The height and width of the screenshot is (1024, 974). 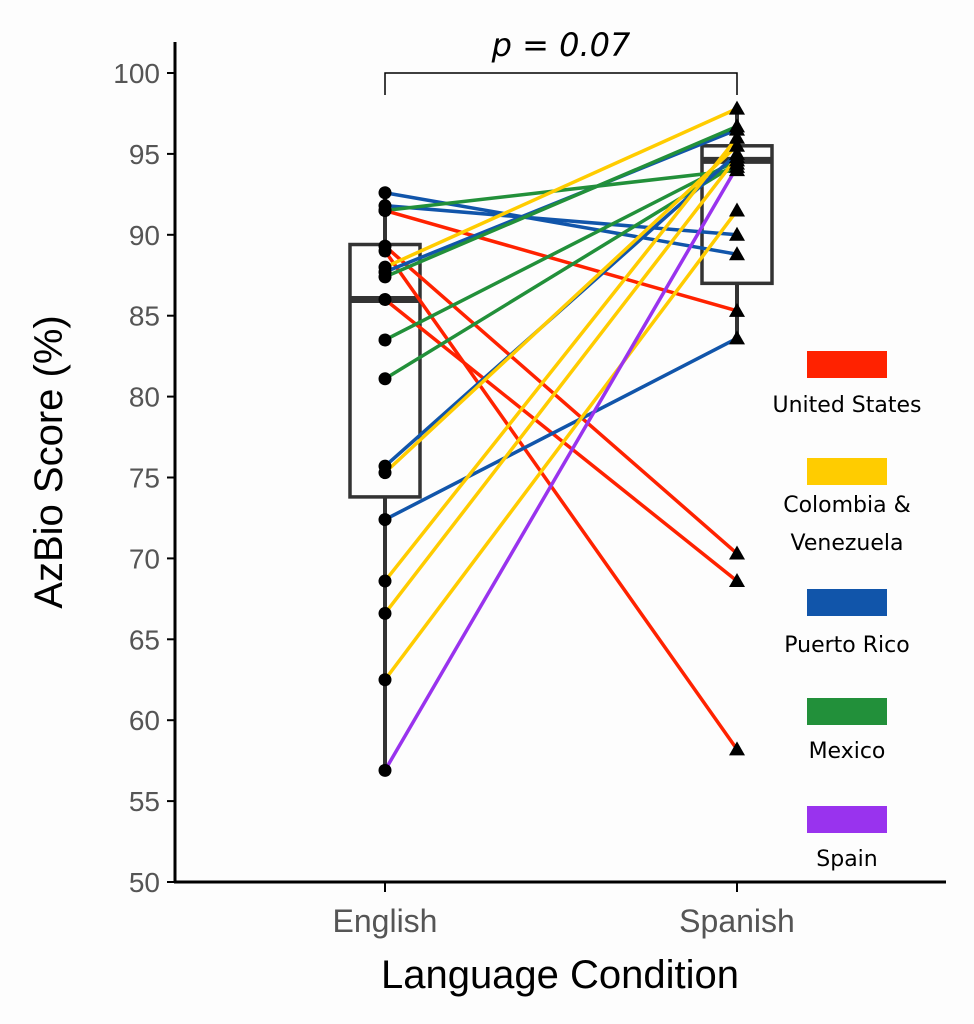 I want to click on p-value-annotation: p = 0.07, so click(x=561, y=45).